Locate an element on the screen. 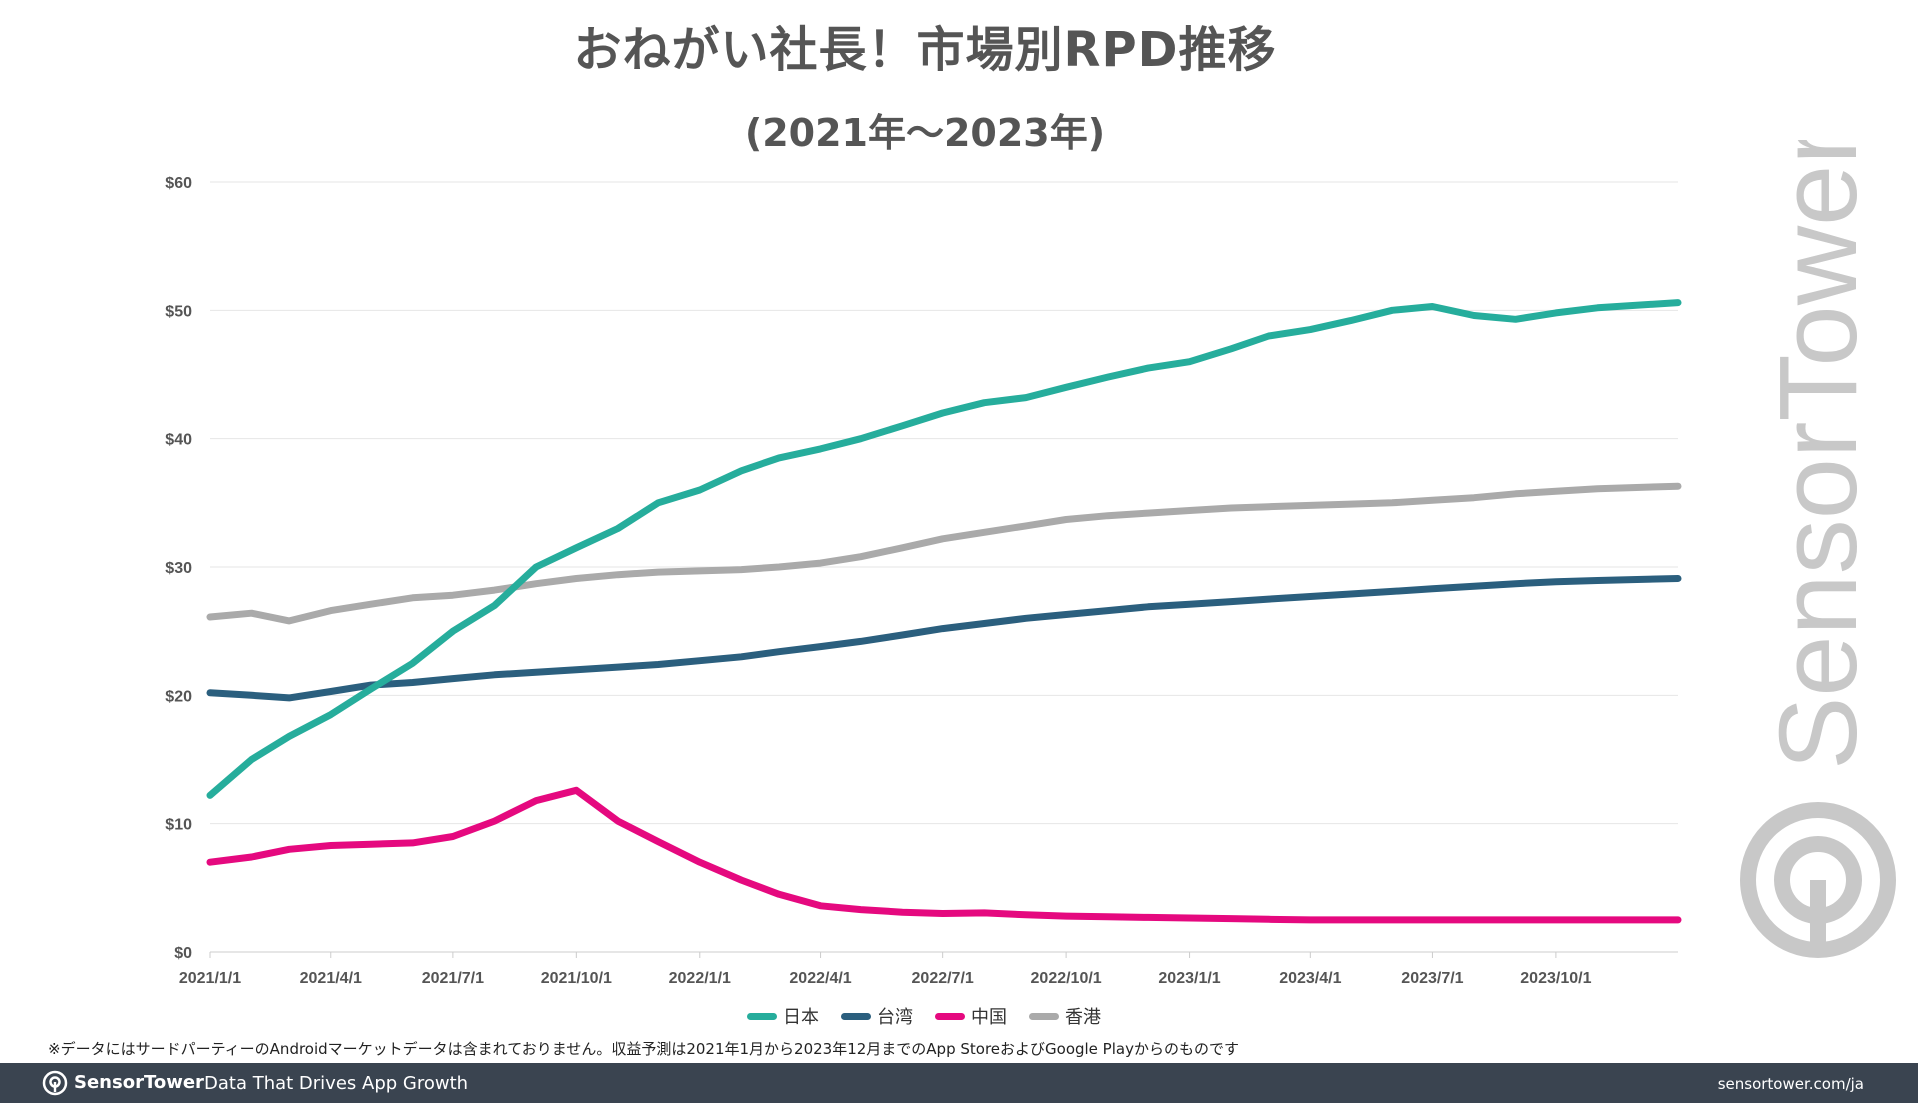 Image resolution: width=1918 pixels, height=1103 pixels. chart-title: おねがい社長！市場別RPD推移 is located at coordinates (925, 50).